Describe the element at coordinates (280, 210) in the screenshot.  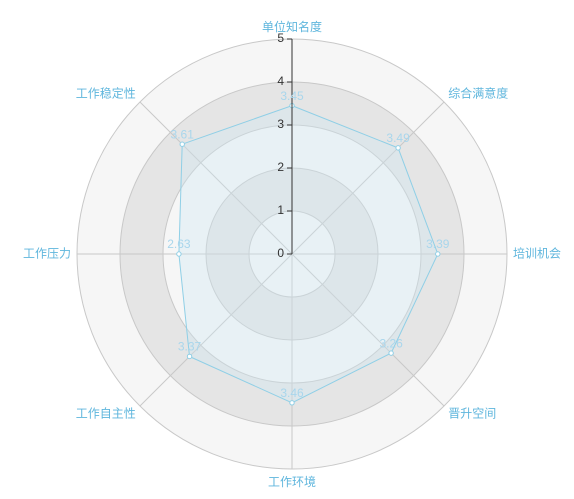
I see `radial-tick-label: 1` at that location.